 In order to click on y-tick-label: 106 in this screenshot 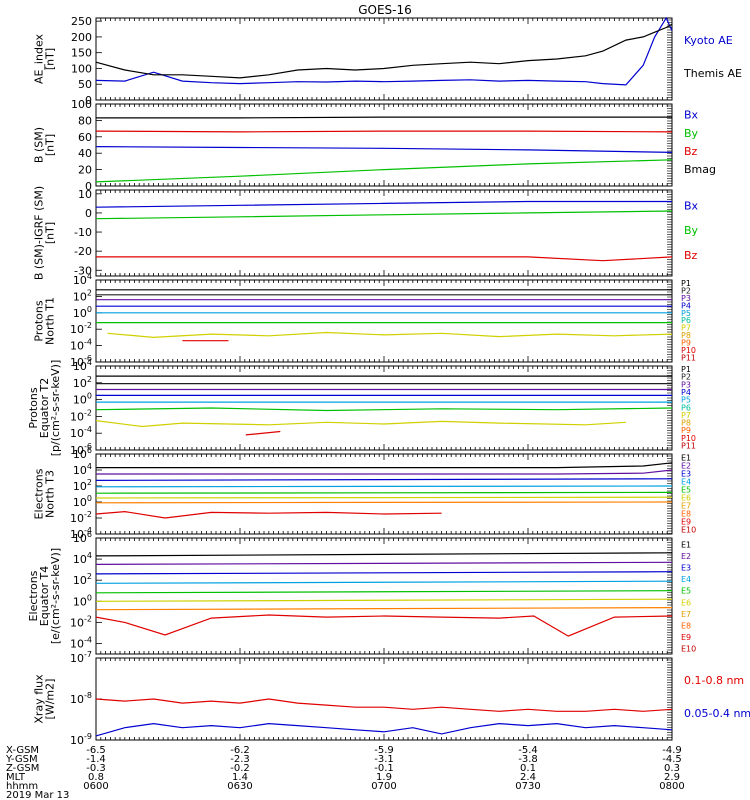, I will do `click(82, 537)`.